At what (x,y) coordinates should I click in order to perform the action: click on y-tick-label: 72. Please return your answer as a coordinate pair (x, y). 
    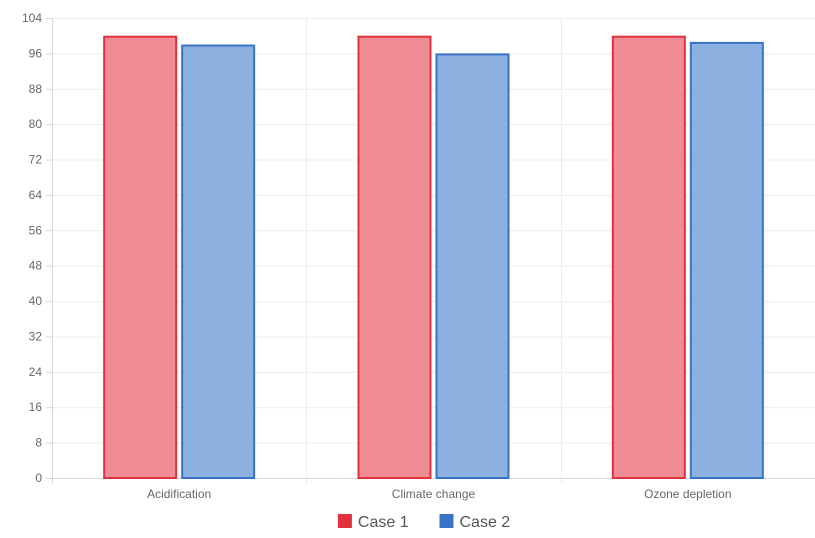
    Looking at the image, I should click on (36, 160).